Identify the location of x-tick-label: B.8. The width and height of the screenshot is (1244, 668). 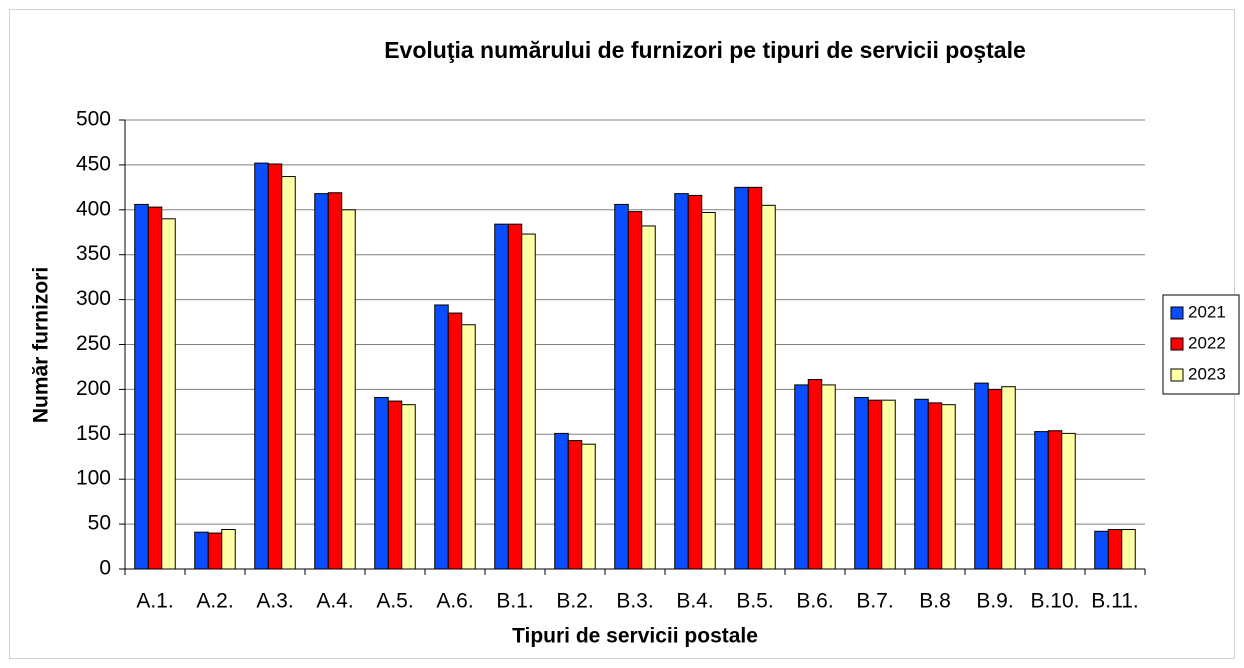
(935, 601).